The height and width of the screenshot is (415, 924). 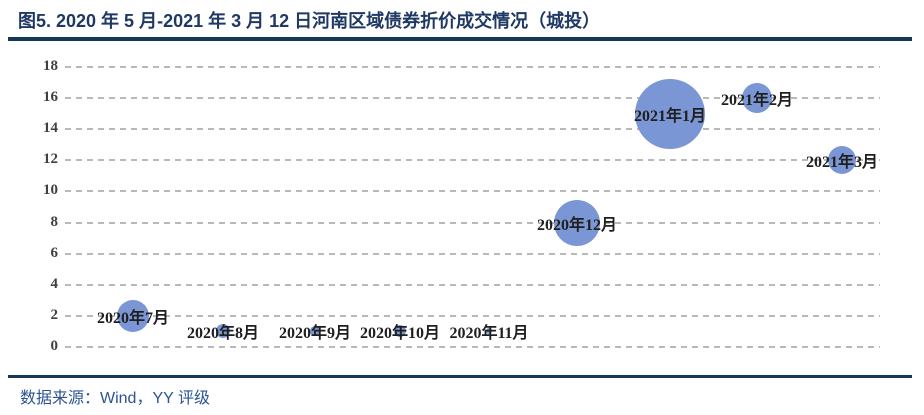 I want to click on gridline-y2, so click(x=472, y=315).